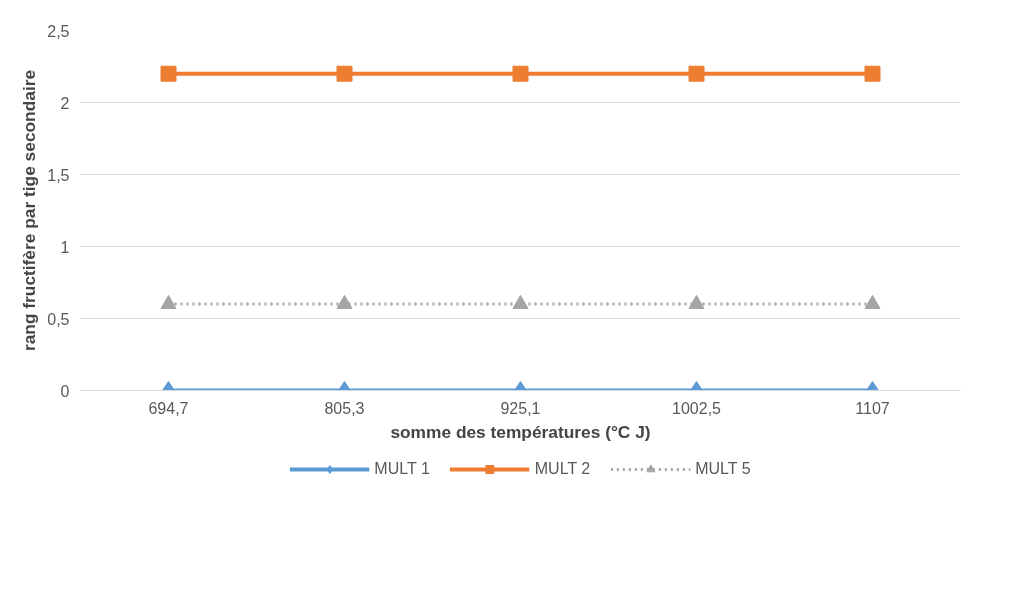 The image size is (1014, 600). Describe the element at coordinates (58, 319) in the screenshot. I see `y-tick-label: 0,5` at that location.